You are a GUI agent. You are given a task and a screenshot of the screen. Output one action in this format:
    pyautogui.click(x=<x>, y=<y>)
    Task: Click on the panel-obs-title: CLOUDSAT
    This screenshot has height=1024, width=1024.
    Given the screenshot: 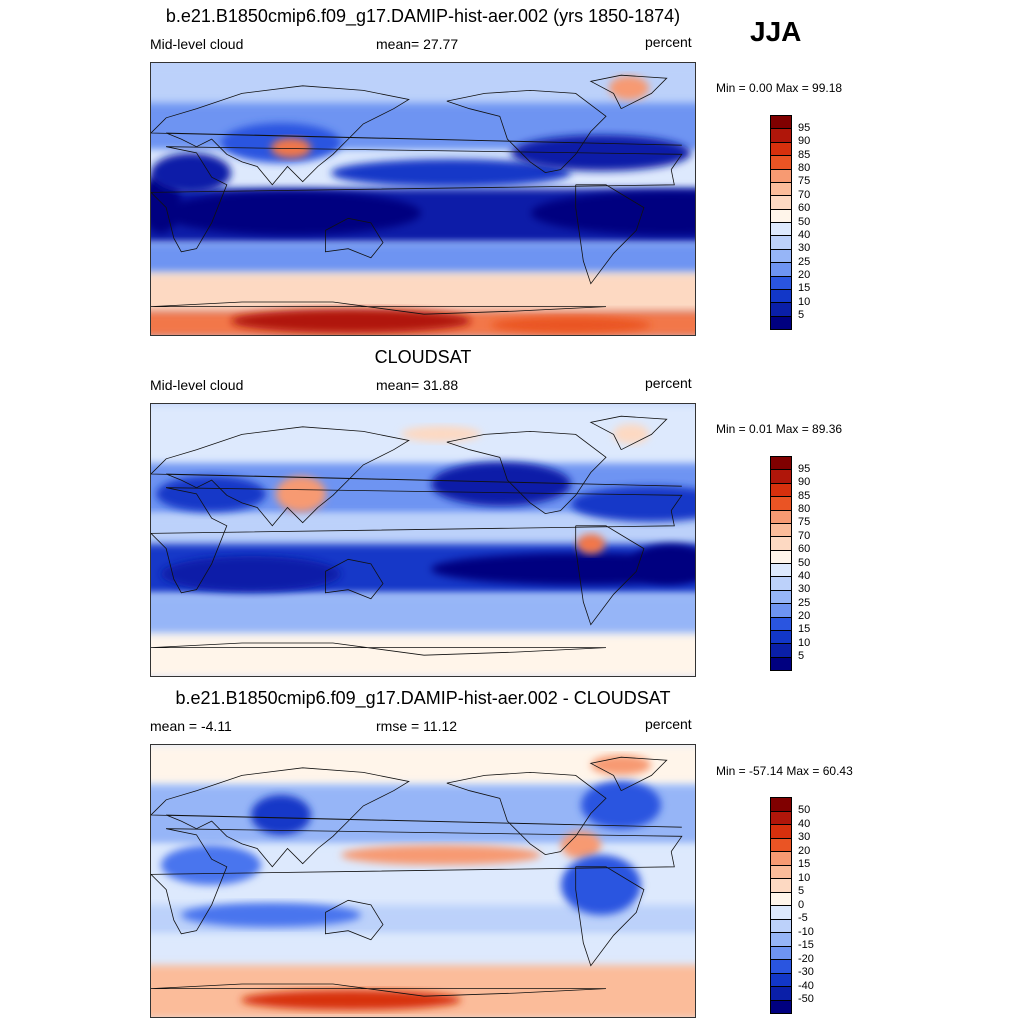 What is the action you would take?
    pyautogui.click(x=423, y=357)
    